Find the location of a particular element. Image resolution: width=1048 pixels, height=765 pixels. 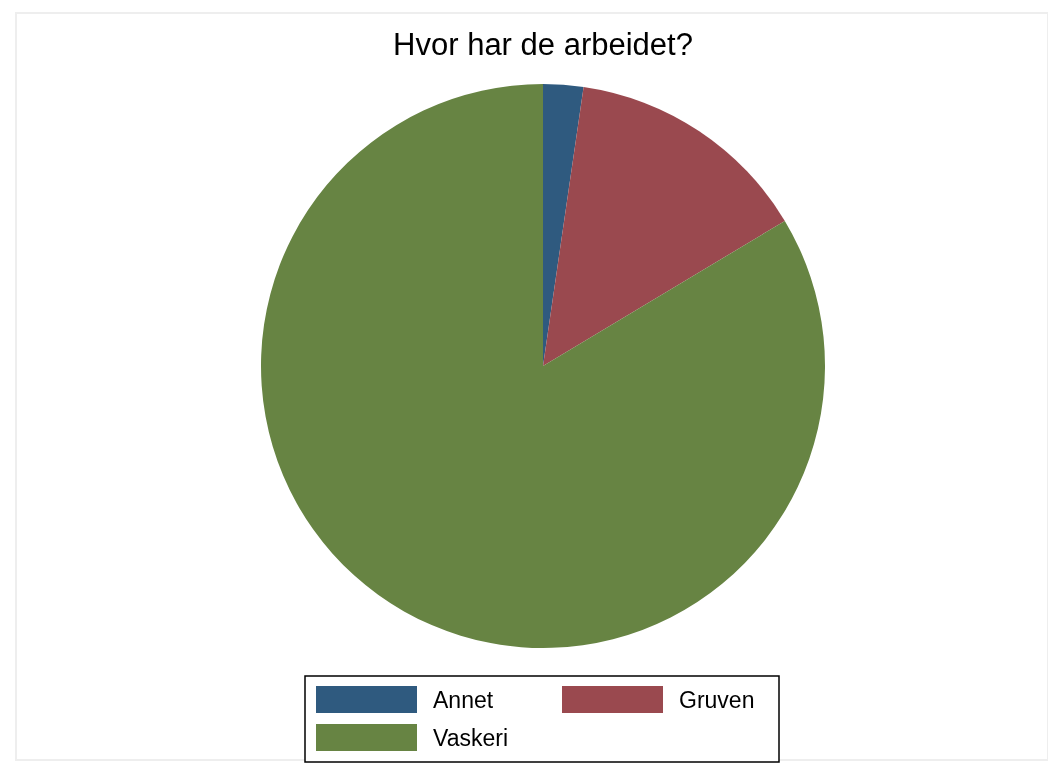

legend-label: Annet is located at coordinates (463, 700).